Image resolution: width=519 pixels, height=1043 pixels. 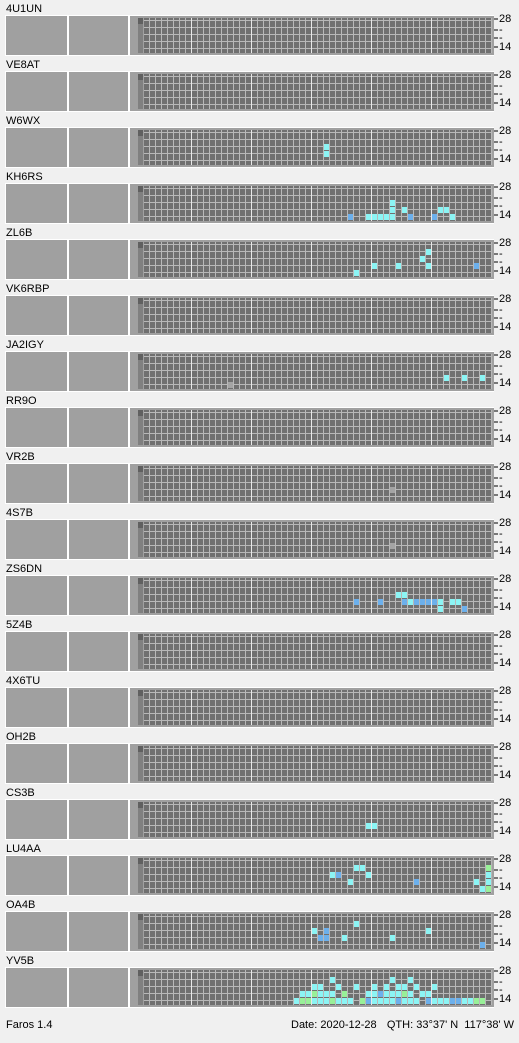 What do you see at coordinates (21, 737) in the screenshot?
I see `station-call: OH2B` at bounding box center [21, 737].